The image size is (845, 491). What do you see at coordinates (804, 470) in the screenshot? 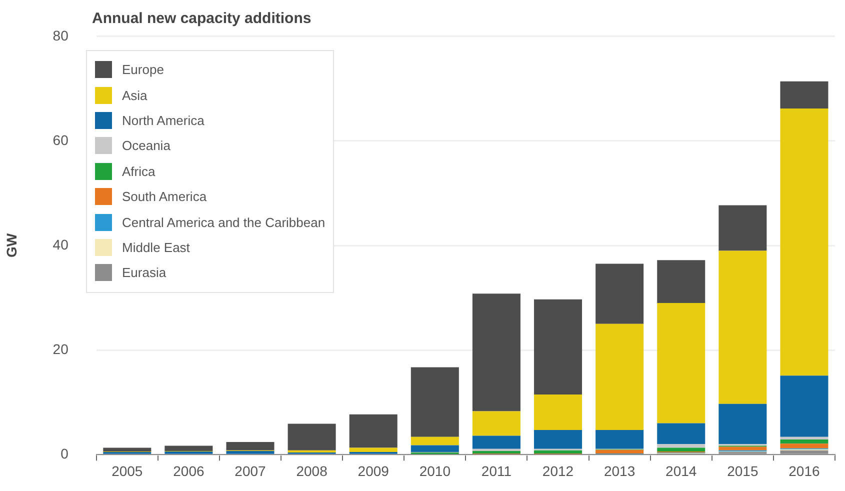
I see `x-tick-label: 2016` at bounding box center [804, 470].